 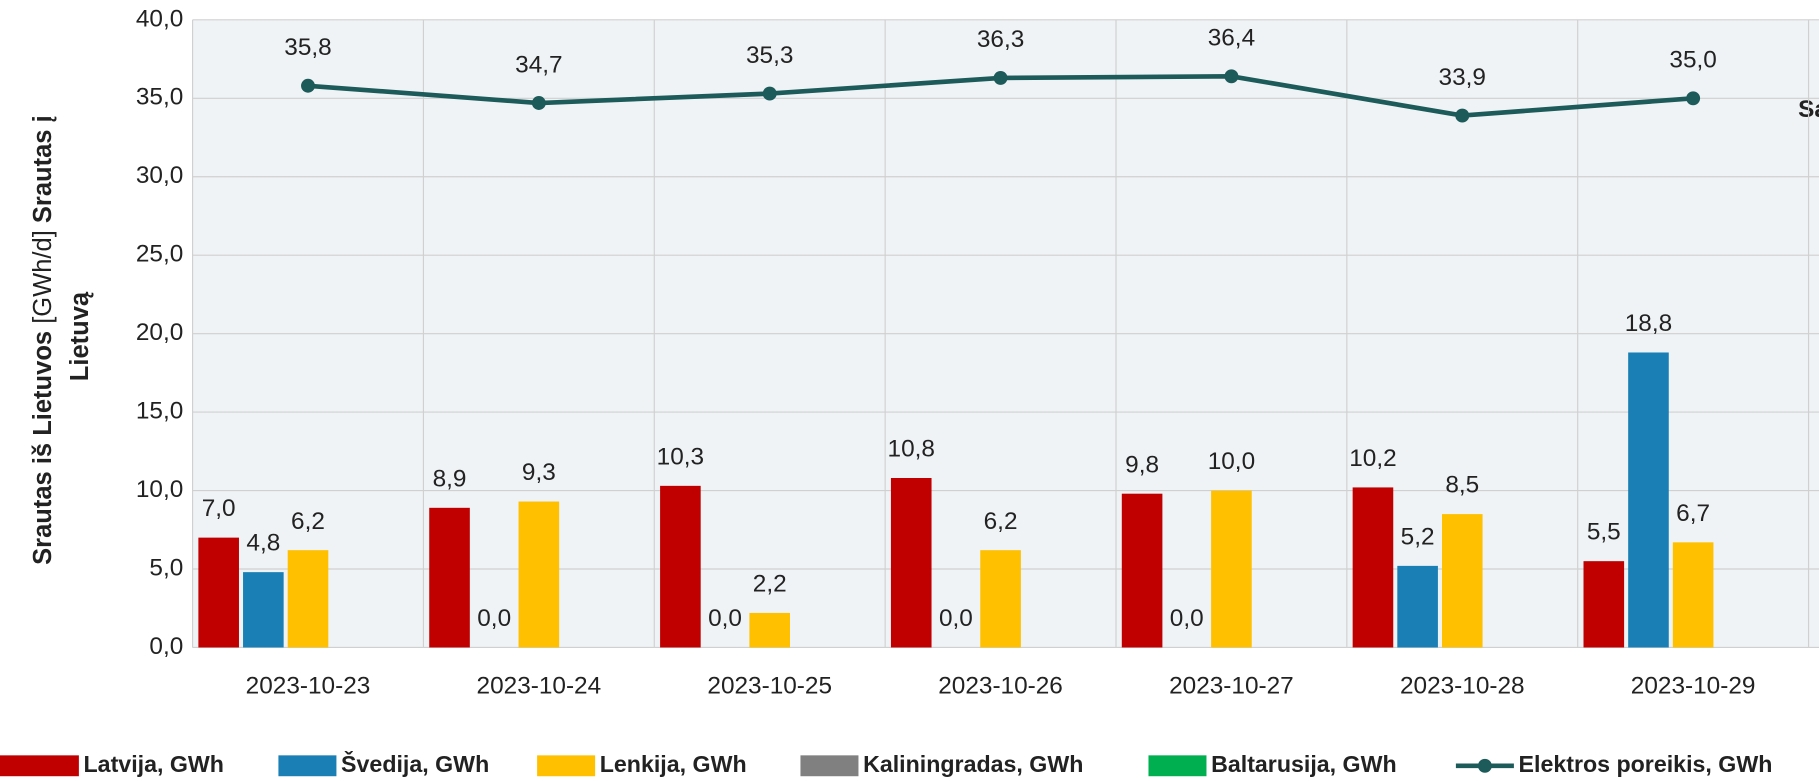 I want to click on data-label: 34,7, so click(x=538, y=64).